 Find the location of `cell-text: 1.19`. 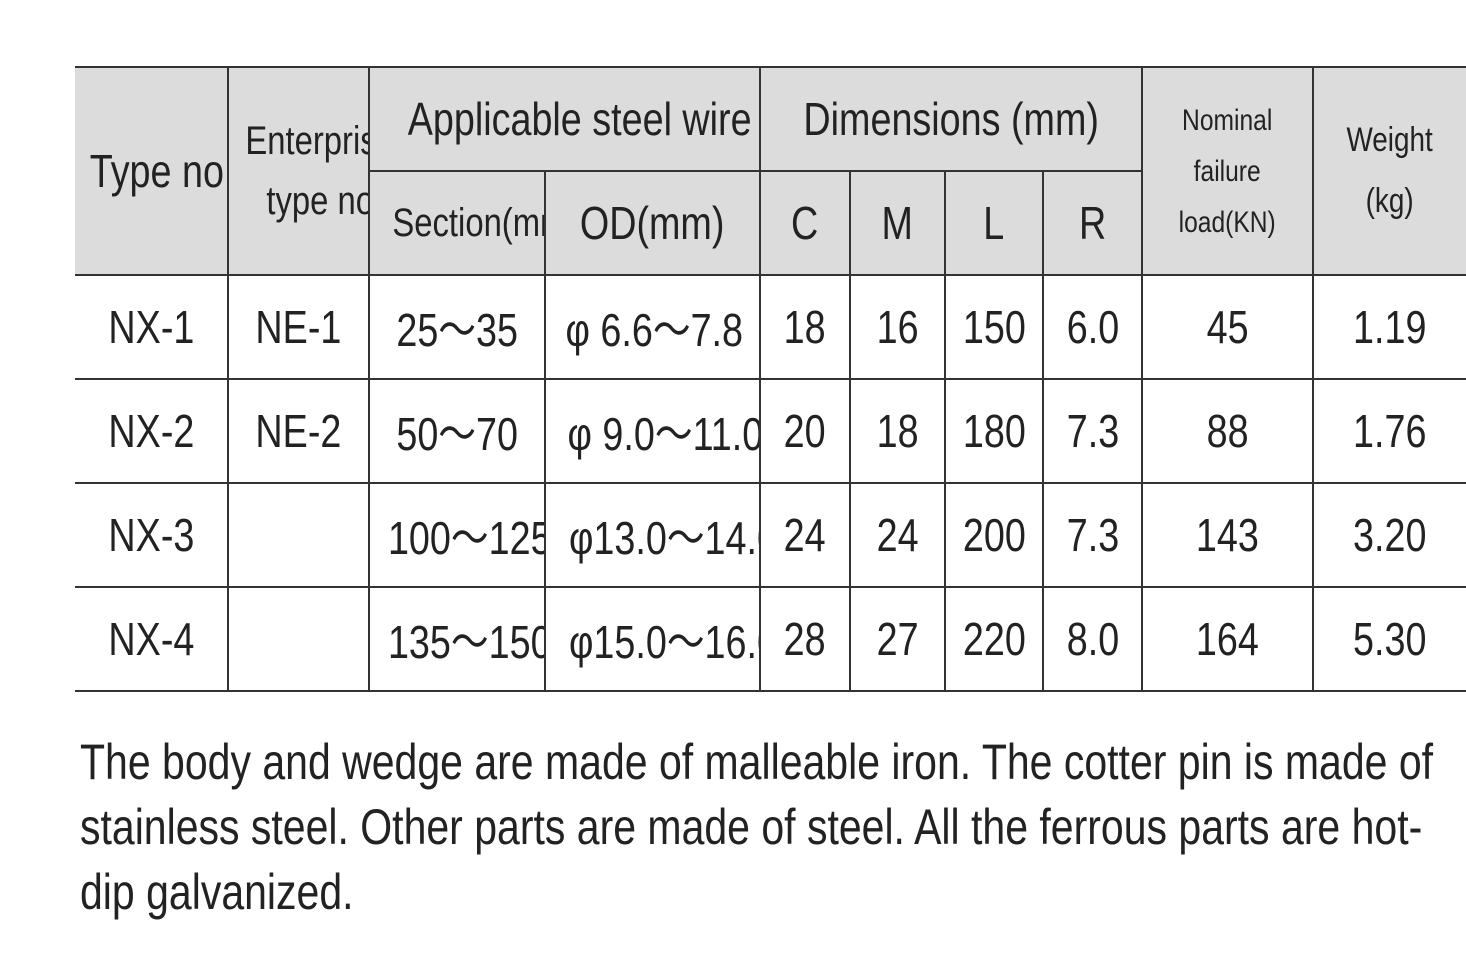

cell-text: 1.19 is located at coordinates (1390, 327).